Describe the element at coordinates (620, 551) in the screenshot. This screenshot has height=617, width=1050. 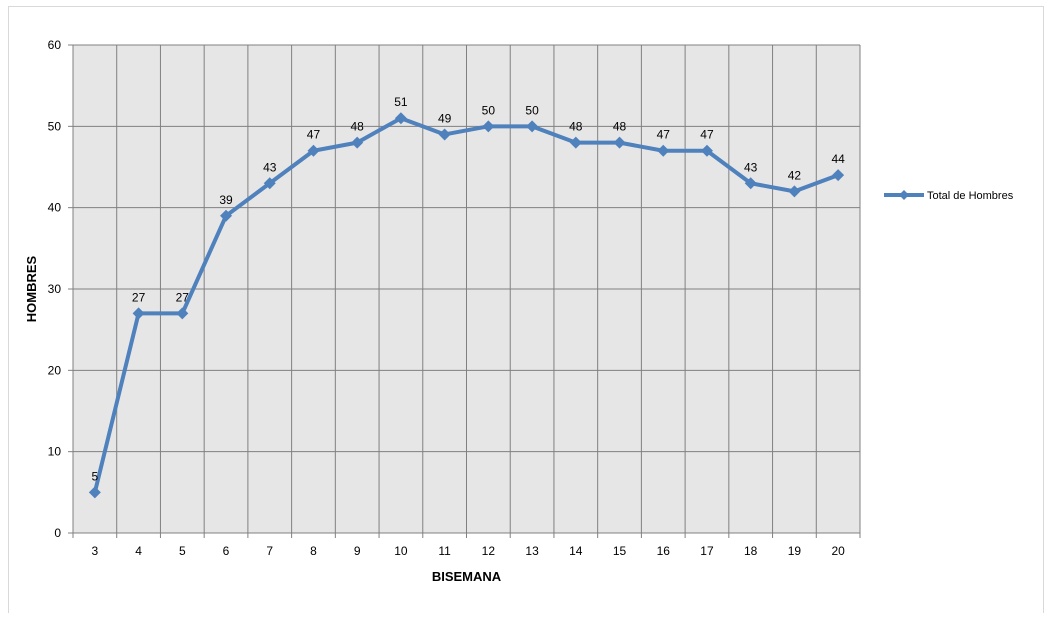
I see `x-tick-label: 15` at that location.